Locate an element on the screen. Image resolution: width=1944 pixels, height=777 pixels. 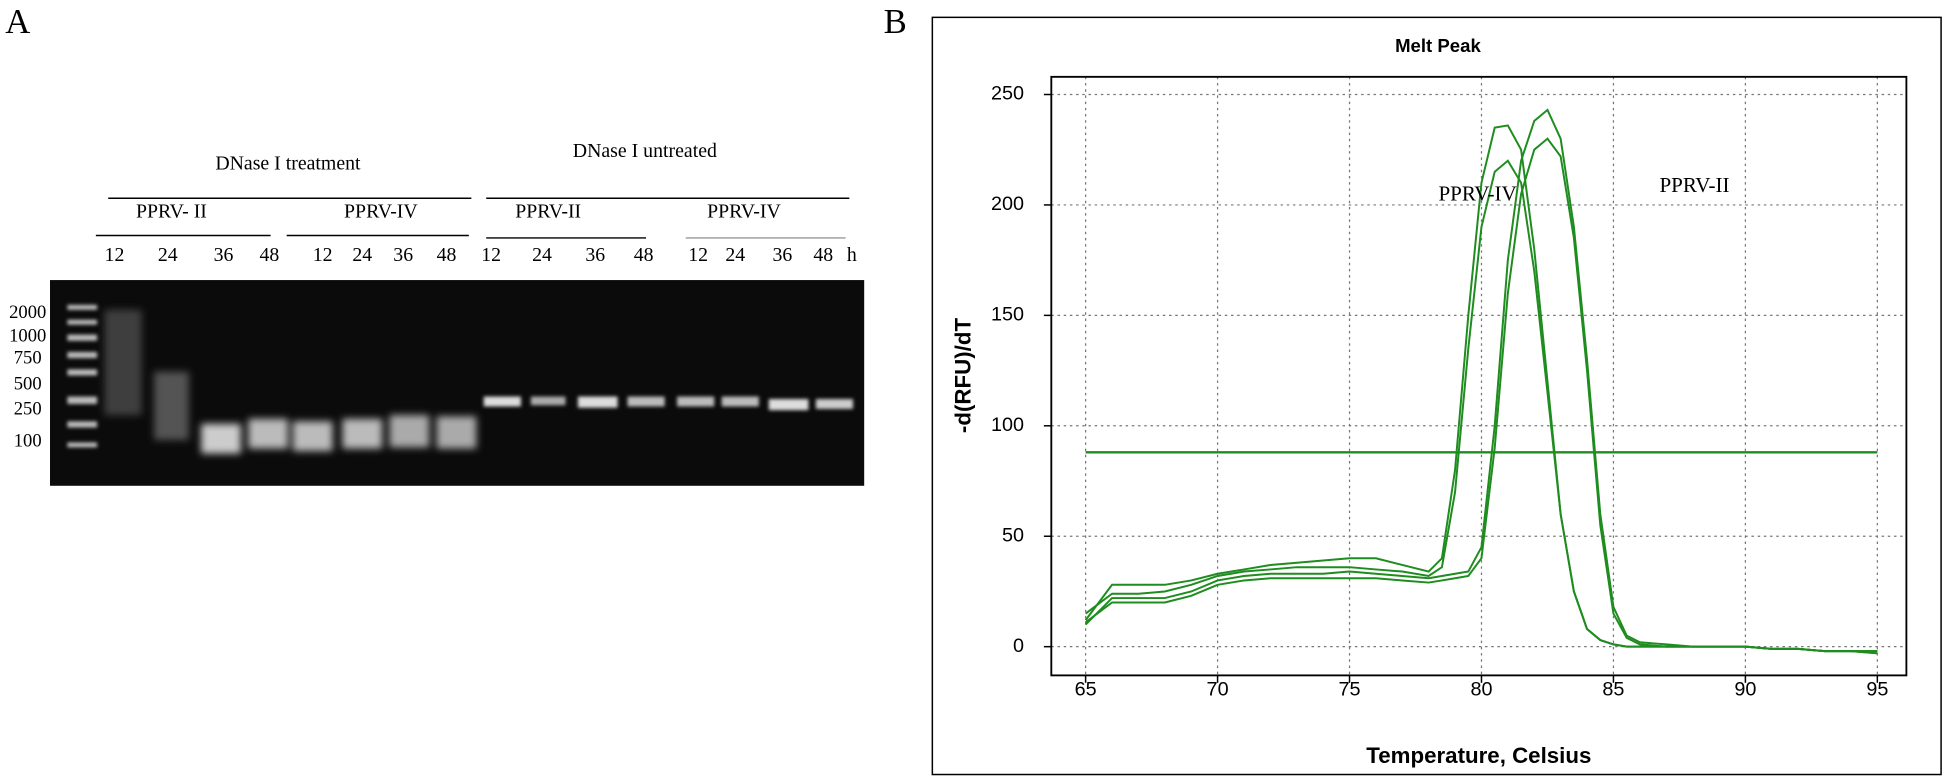
y-tick-label: 200 is located at coordinates (1007, 204).